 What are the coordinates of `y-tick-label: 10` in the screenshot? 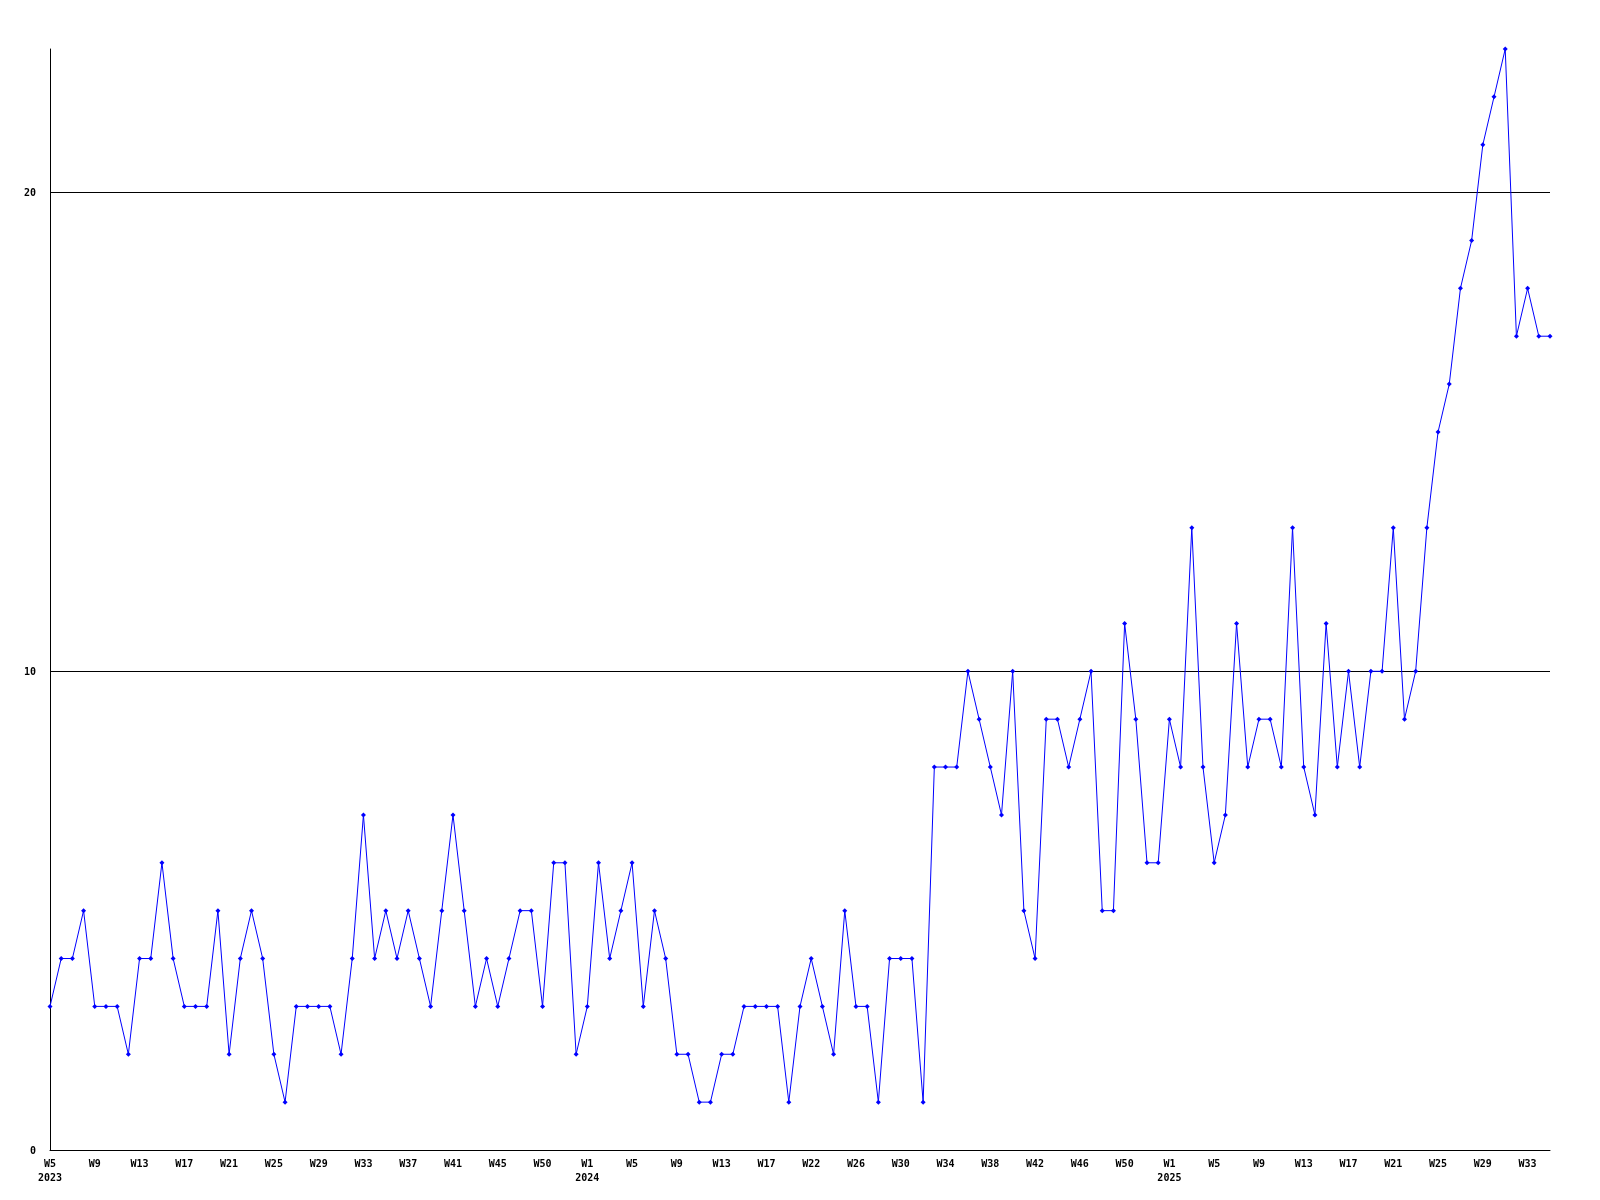 It's located at (29, 671).